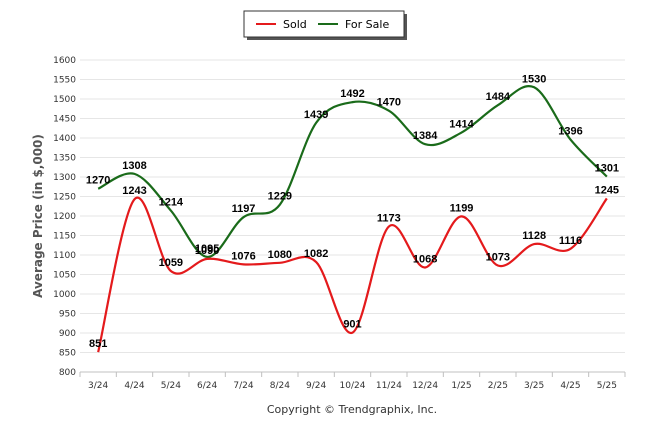 This screenshot has width=646, height=434. Describe the element at coordinates (607, 386) in the screenshot. I see `x-tick-label: 5/25` at that location.